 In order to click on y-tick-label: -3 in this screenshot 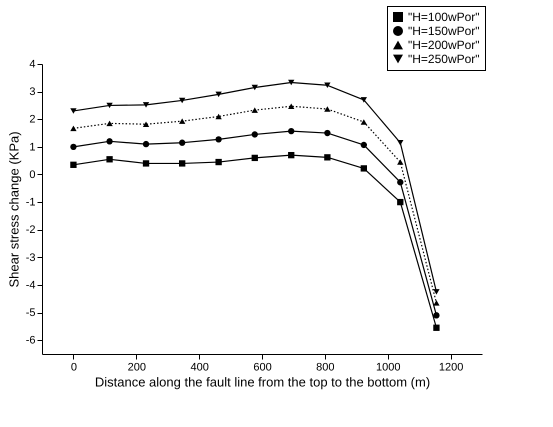, I will do `click(31, 258)`.